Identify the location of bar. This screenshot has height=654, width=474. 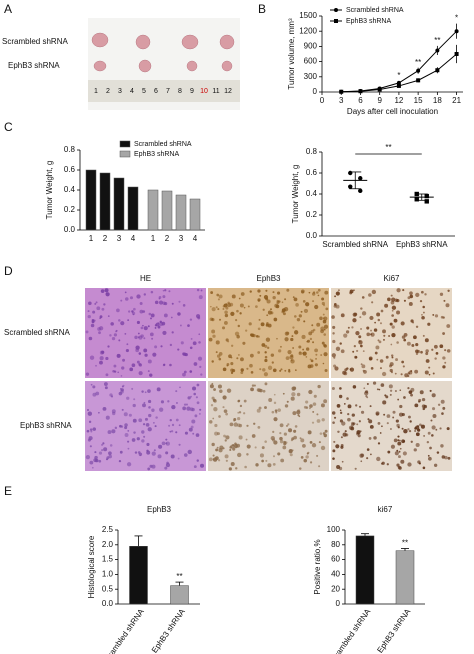
(181, 212).